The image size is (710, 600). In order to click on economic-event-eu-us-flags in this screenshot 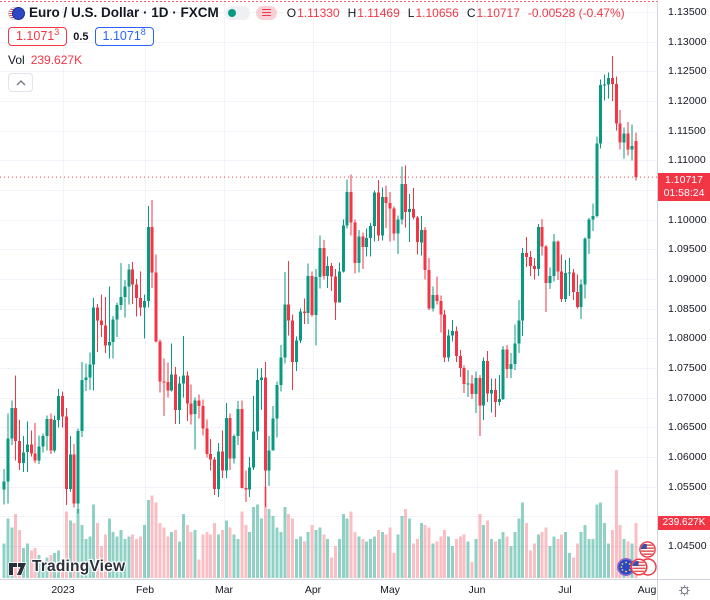, I will do `click(637, 567)`.